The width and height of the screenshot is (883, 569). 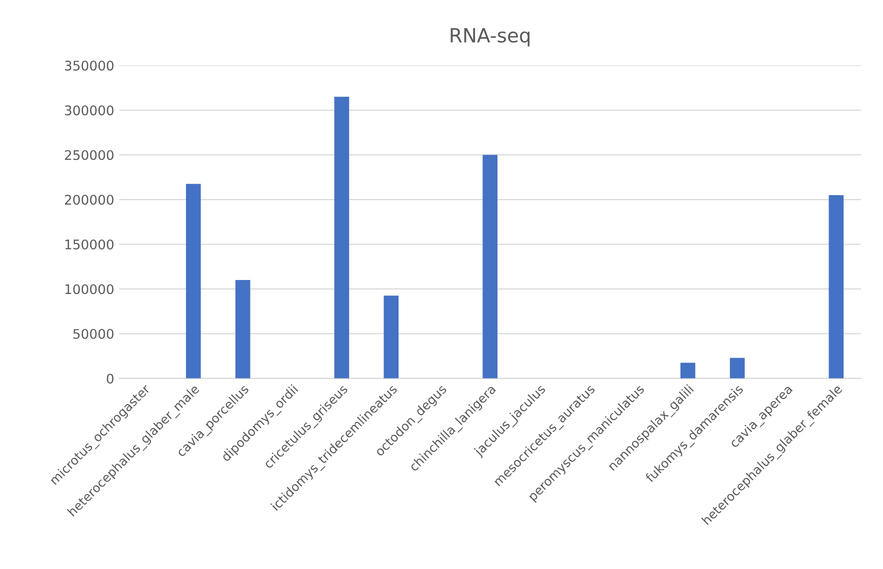 What do you see at coordinates (89, 199) in the screenshot?
I see `y-tick-label: 200000` at bounding box center [89, 199].